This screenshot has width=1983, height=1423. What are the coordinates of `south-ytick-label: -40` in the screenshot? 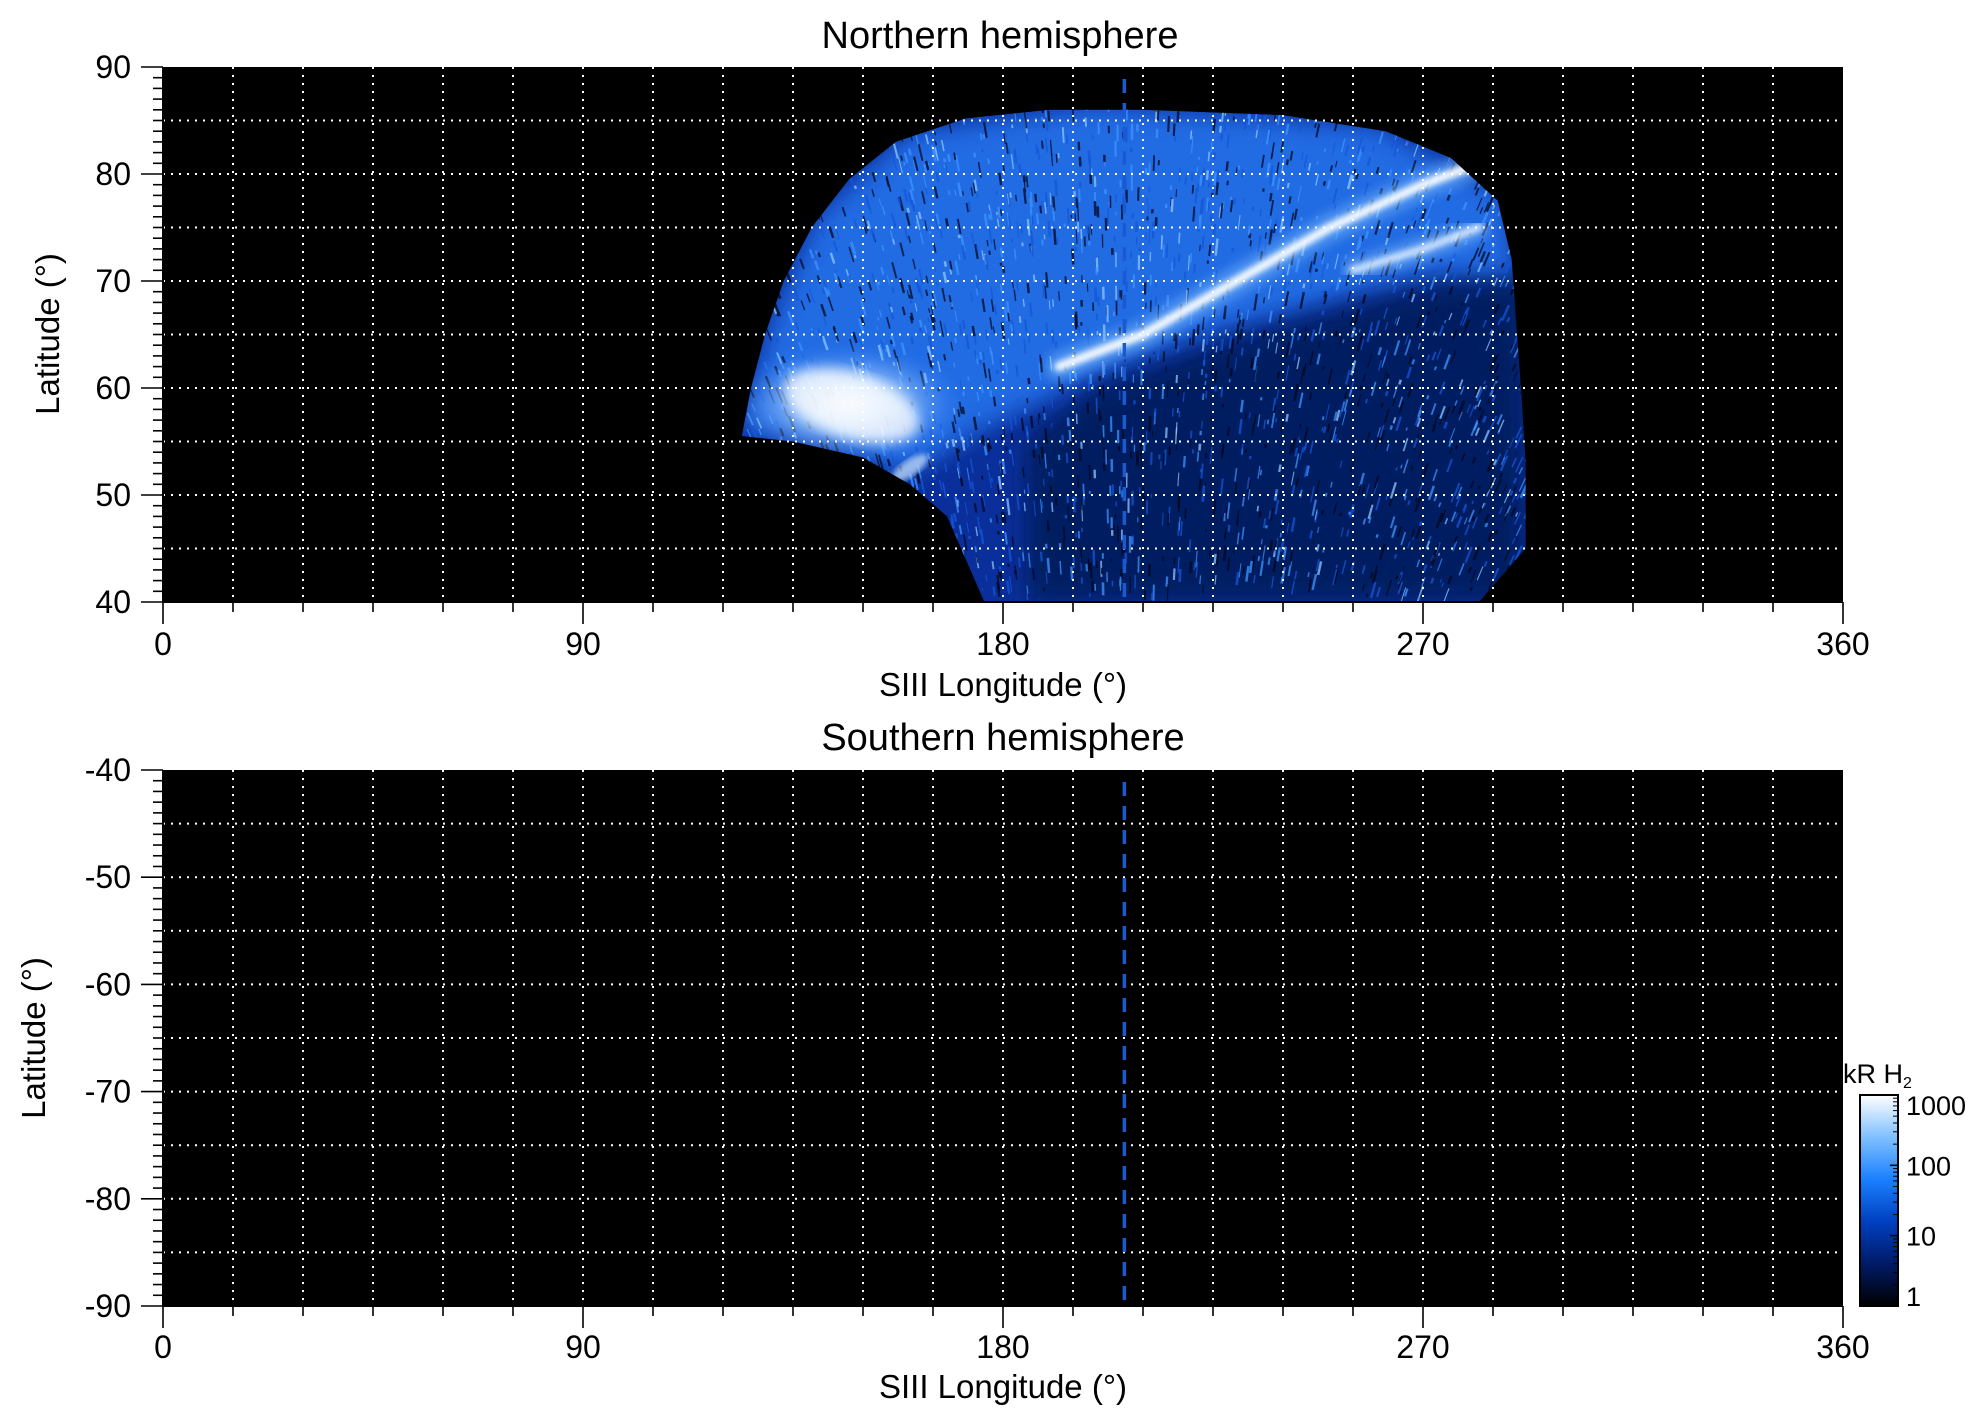 It's located at (108, 770).